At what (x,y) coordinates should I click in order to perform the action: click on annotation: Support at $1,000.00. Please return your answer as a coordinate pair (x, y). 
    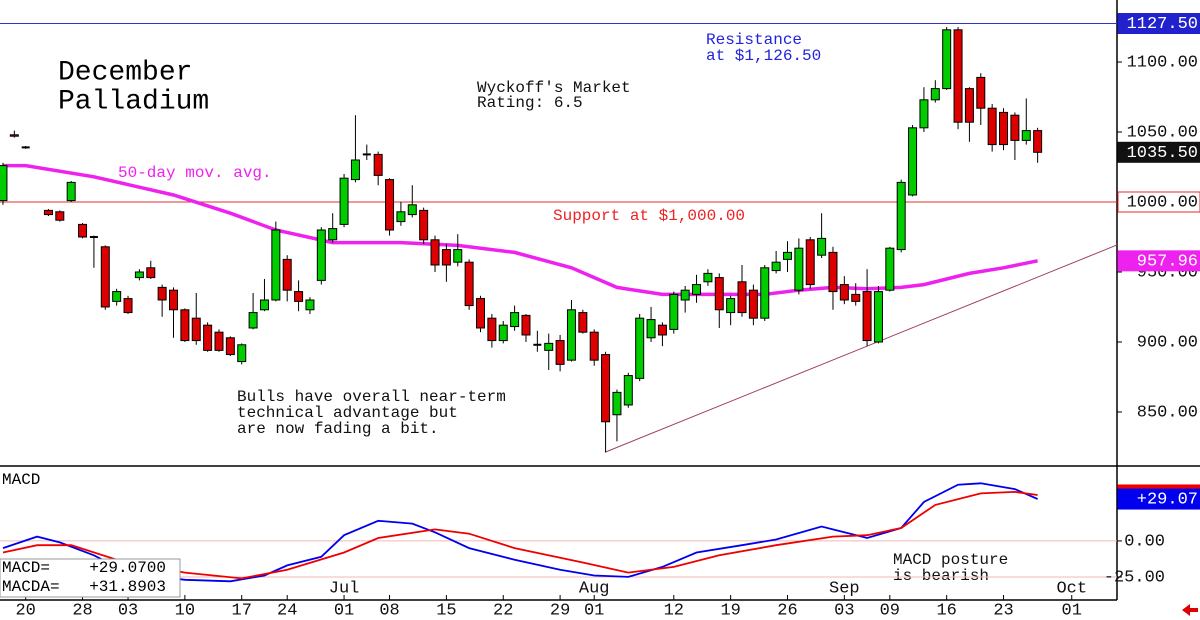
    Looking at the image, I should click on (649, 216).